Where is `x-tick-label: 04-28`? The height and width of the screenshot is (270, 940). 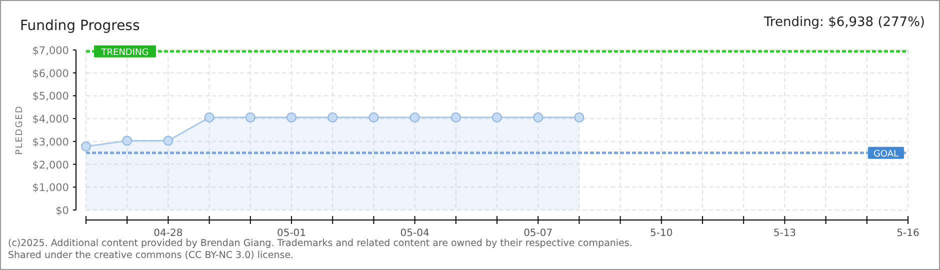 x-tick-label: 04-28 is located at coordinates (168, 233).